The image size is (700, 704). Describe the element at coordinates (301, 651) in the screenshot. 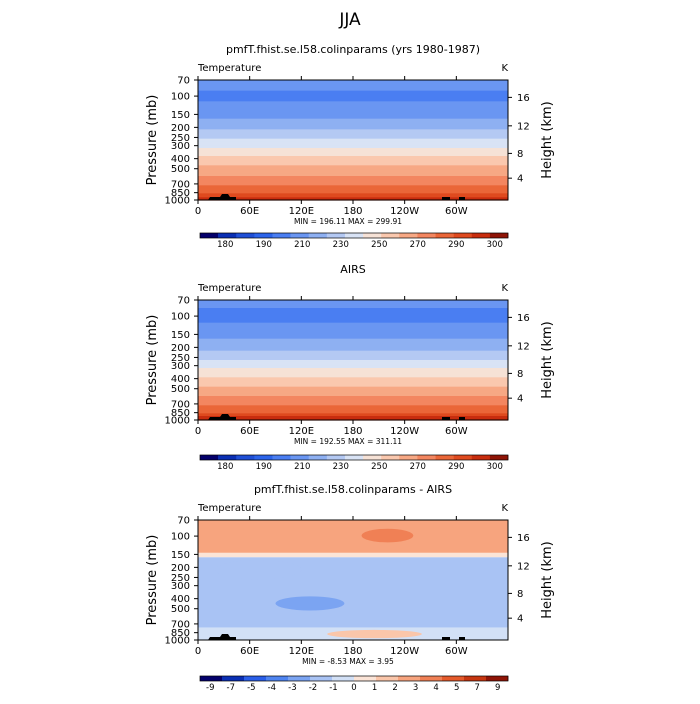

I see `x-tick-label: 120E` at that location.